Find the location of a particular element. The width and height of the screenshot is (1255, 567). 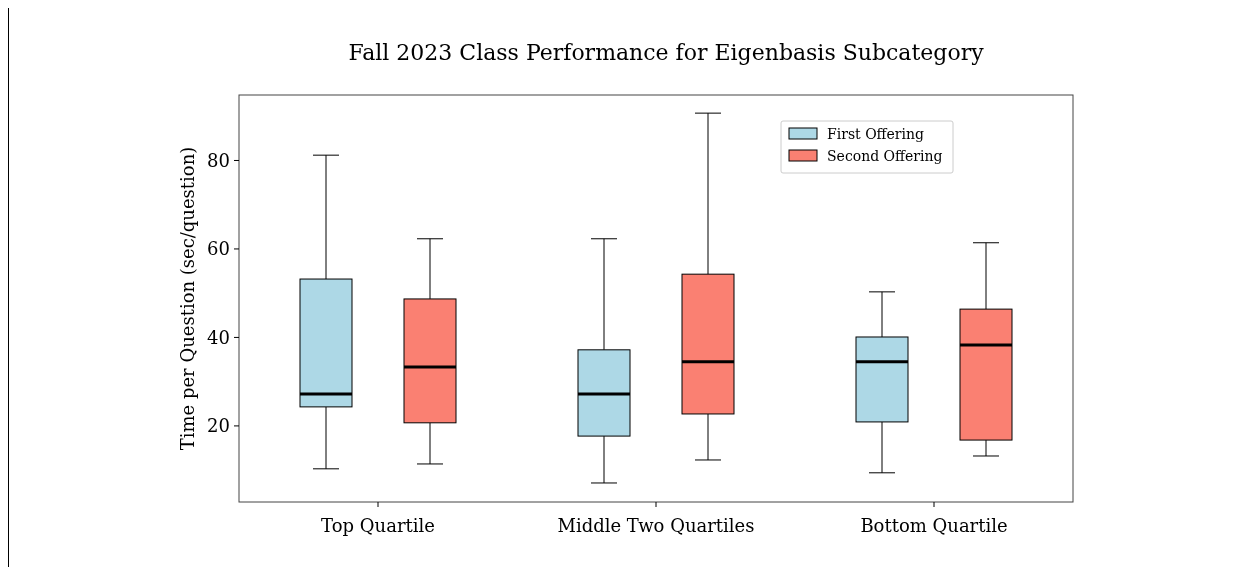

y-tick-label: 60 is located at coordinates (218, 249).